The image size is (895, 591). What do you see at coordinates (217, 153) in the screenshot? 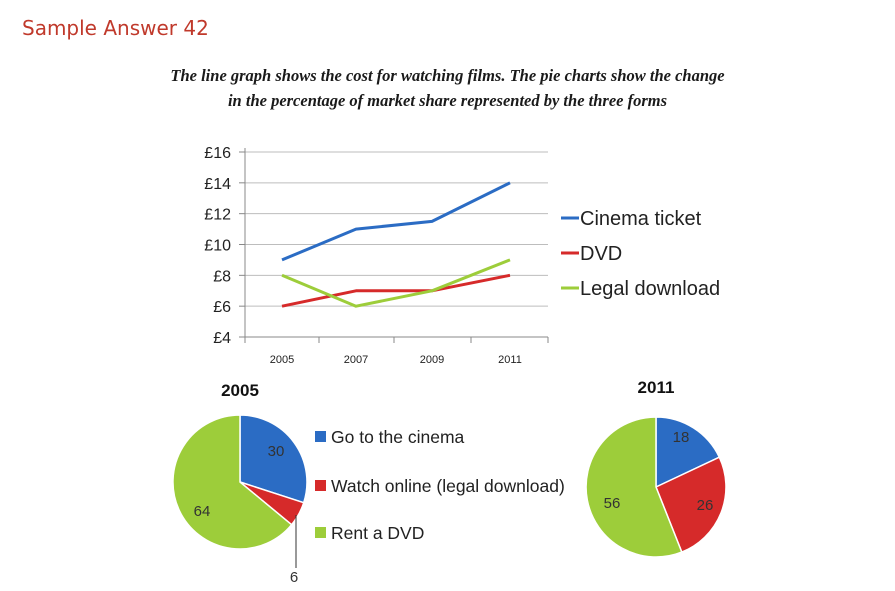
I see `y-tick-label: £16` at bounding box center [217, 153].